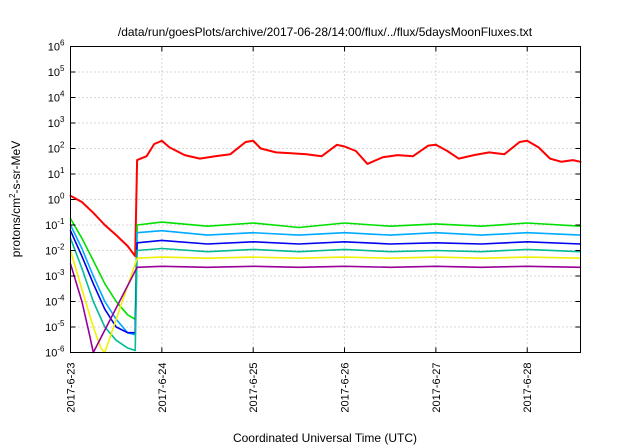  I want to click on x-tick-label: 2017-6-25, so click(254, 388).